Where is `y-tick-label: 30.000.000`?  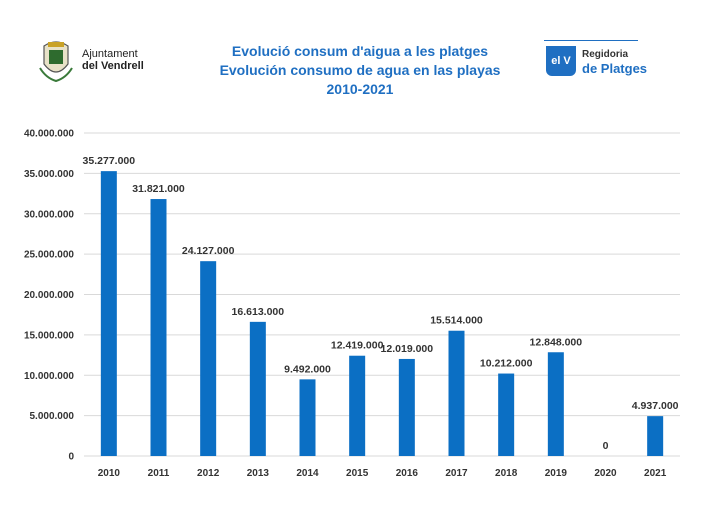 y-tick-label: 30.000.000 is located at coordinates (49, 214).